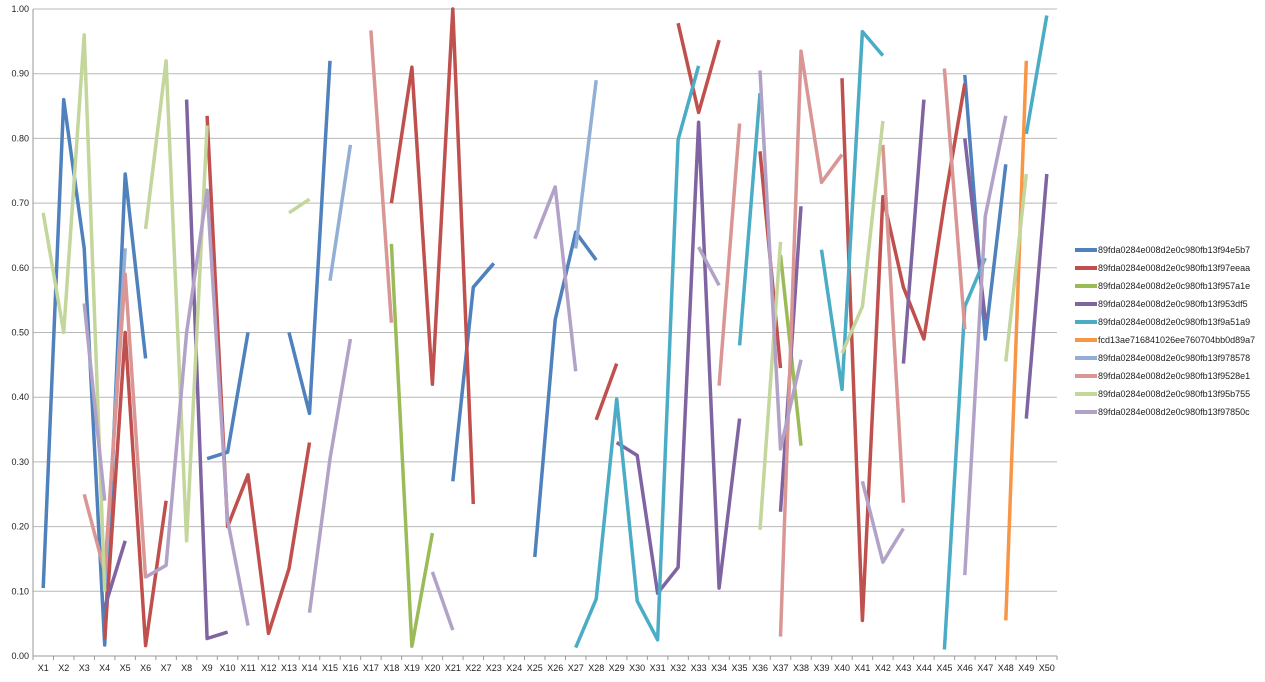 This screenshot has width=1265, height=682. What do you see at coordinates (637, 668) in the screenshot?
I see `x-tick-label: X30` at bounding box center [637, 668].